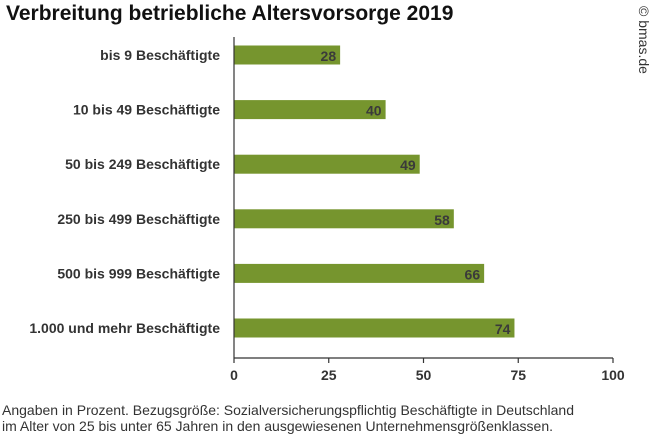 The width and height of the screenshot is (660, 436). I want to click on x-tick-label-4: 75, so click(518, 375).